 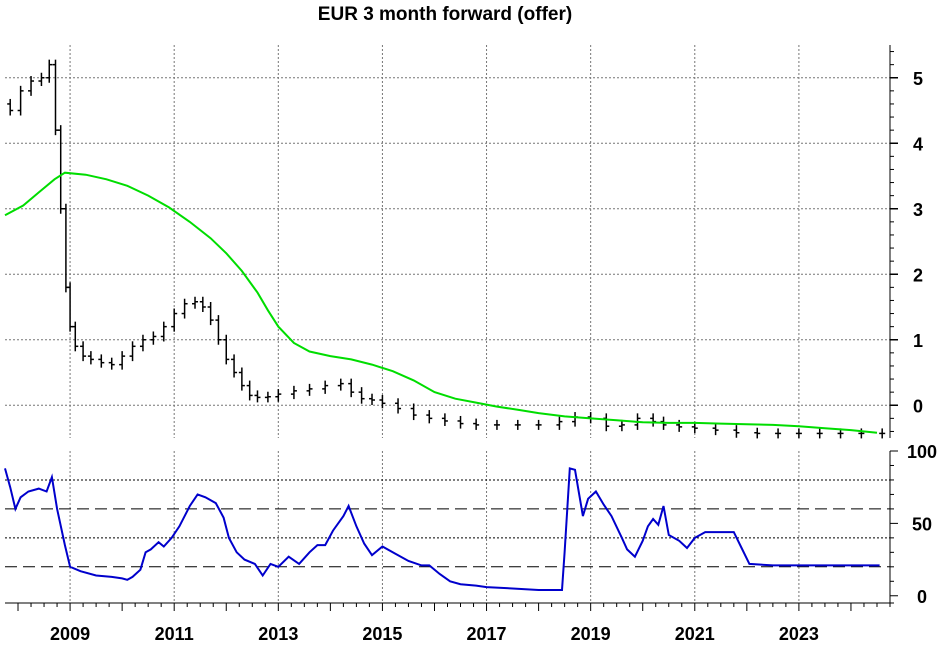 What do you see at coordinates (278, 634) in the screenshot?
I see `x-tick-label: 2013` at bounding box center [278, 634].